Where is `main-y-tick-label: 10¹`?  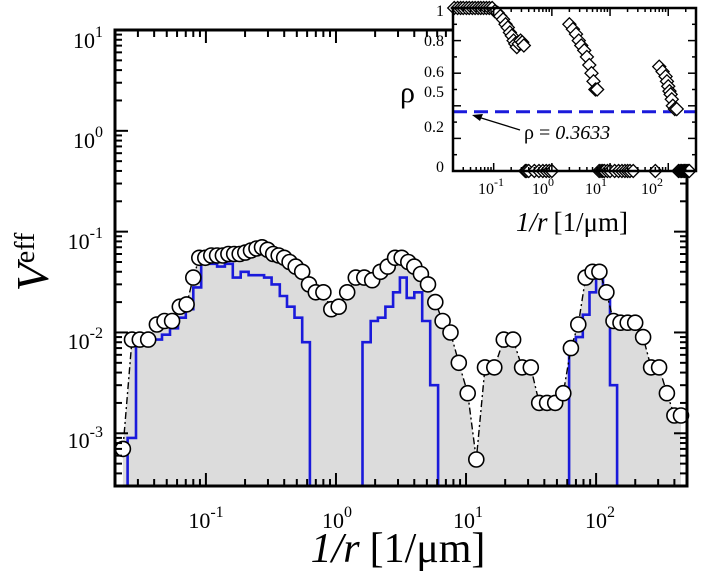 main-y-tick-label: 10¹ is located at coordinates (88, 38).